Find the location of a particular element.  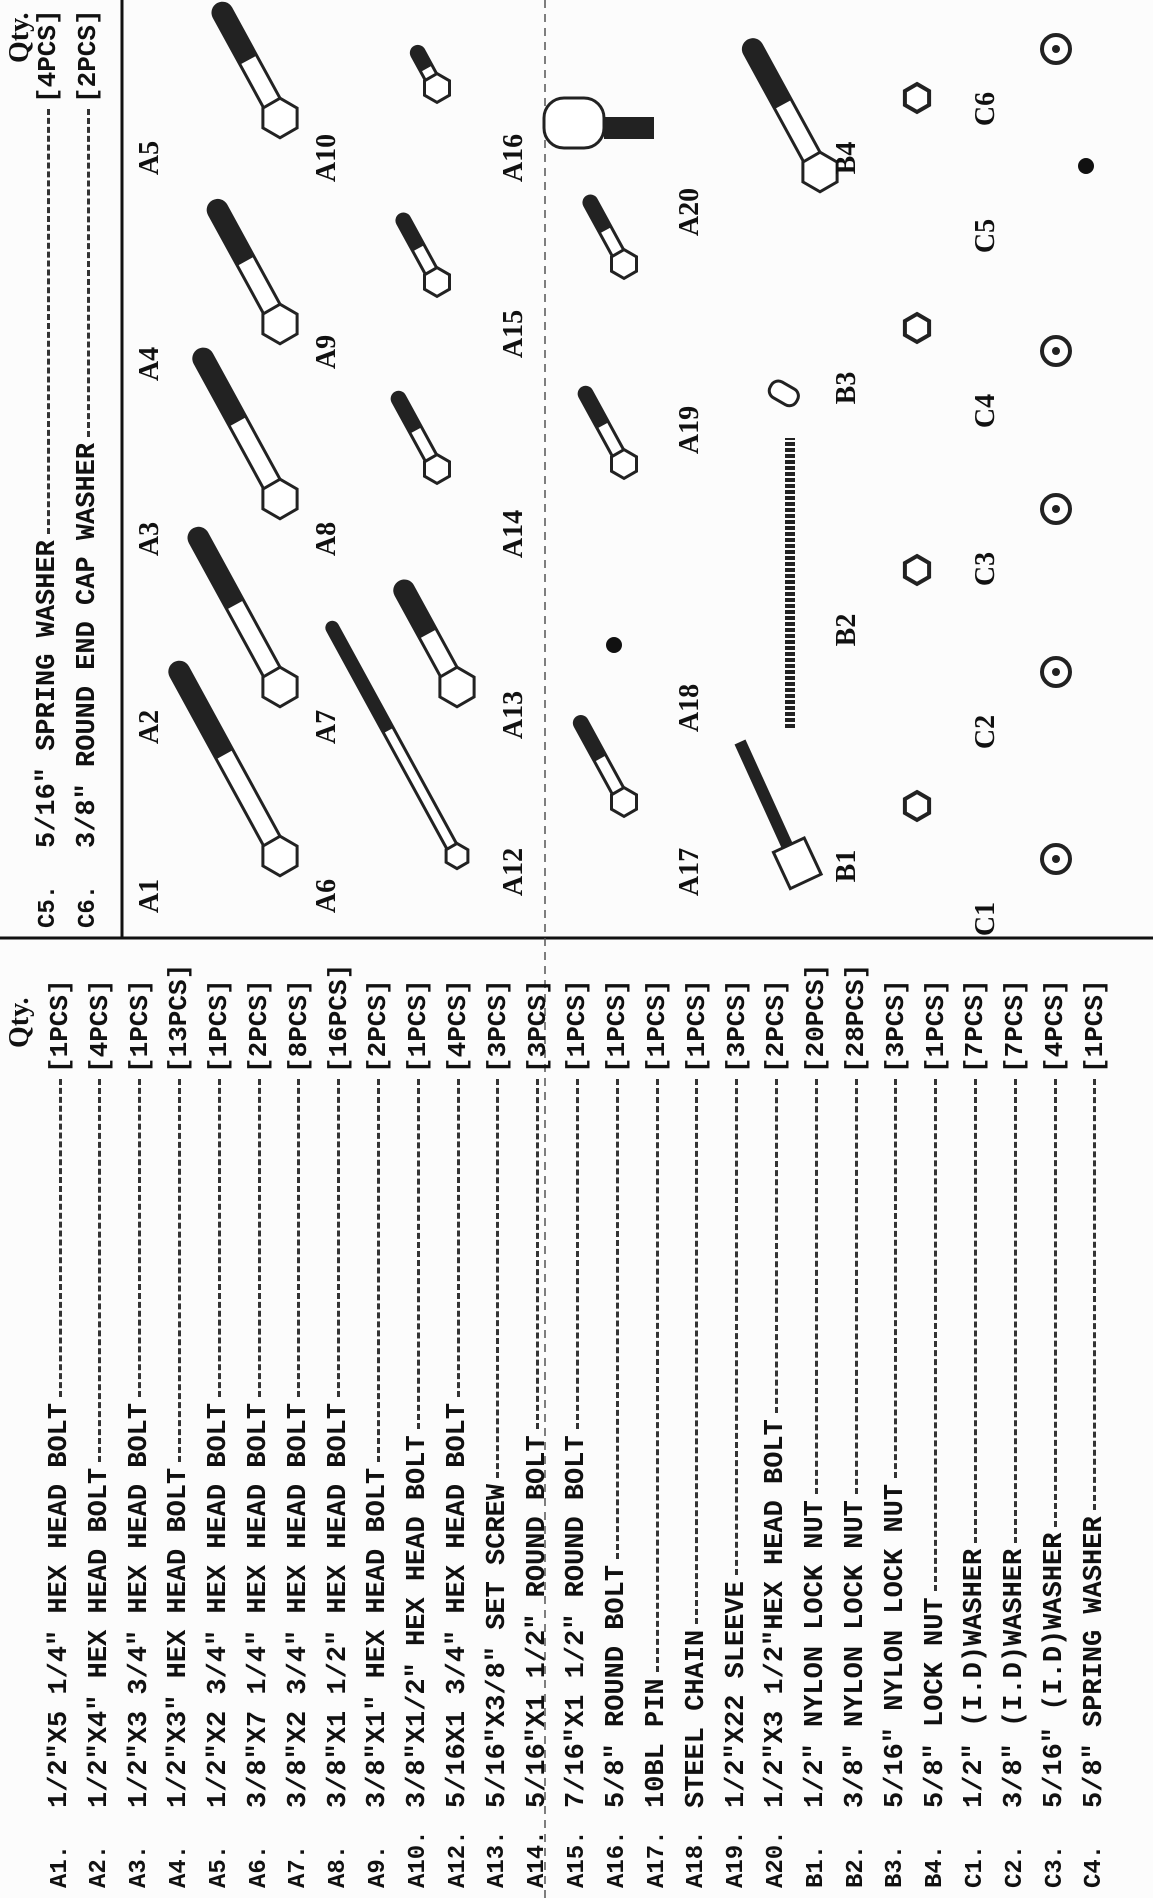

list-row: A14. 5/16"X1 1/2" ROUND BOLT [3PCS] is located at coordinates (538, 1418).